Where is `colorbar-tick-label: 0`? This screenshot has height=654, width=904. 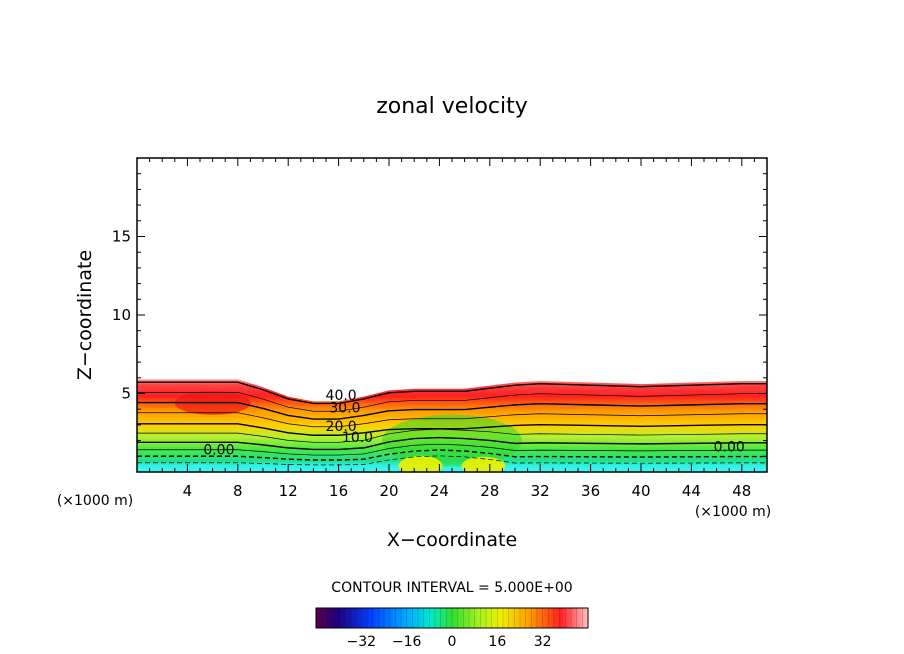 colorbar-tick-label: 0 is located at coordinates (452, 642).